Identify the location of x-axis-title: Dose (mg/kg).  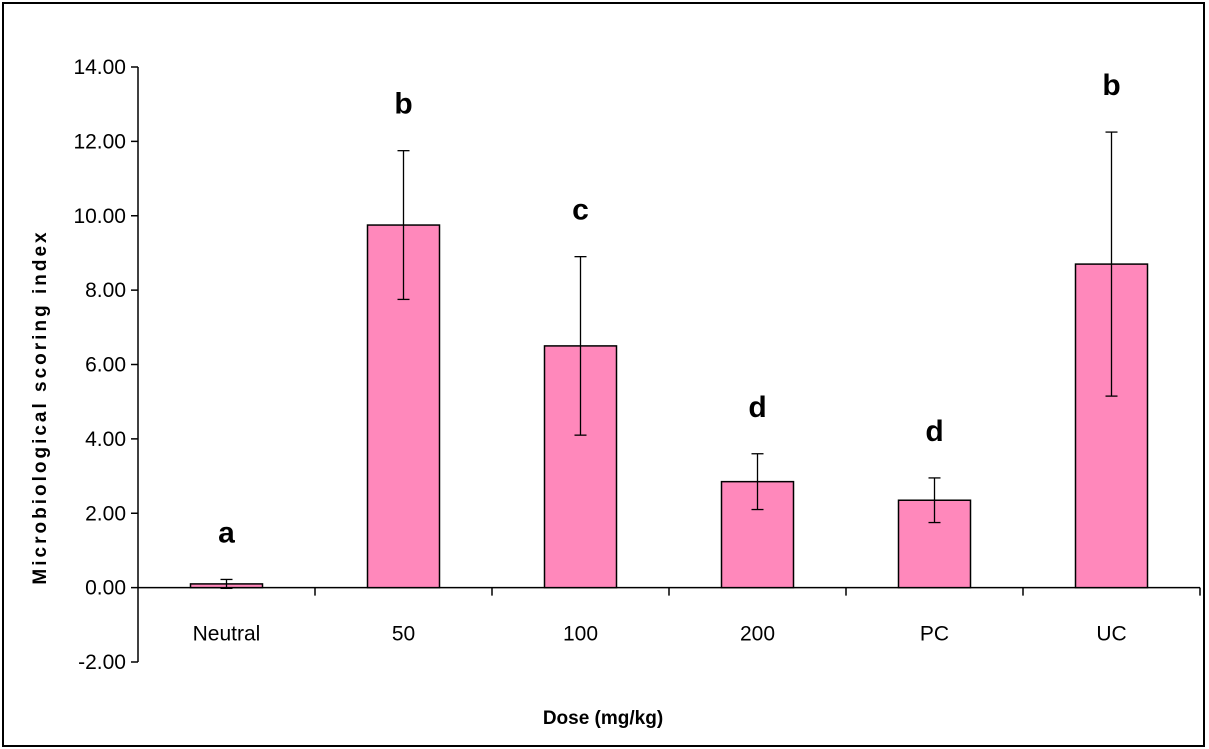
(603, 718).